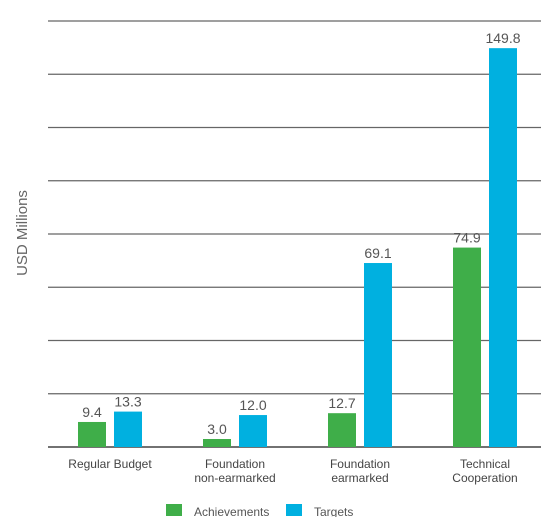 The width and height of the screenshot is (541, 517). I want to click on y-axis-label: USD Millions, so click(22, 233).